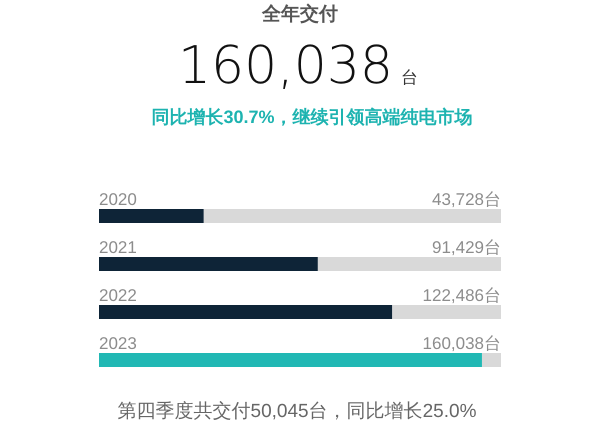 This screenshot has width=600, height=425. Describe the element at coordinates (297, 411) in the screenshot. I see `annotation: 第四季度共交付50,045台，同比增长25.0%` at that location.